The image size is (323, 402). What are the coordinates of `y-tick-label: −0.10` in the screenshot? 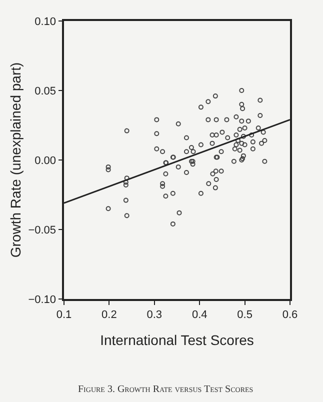 It's located at (42, 300).